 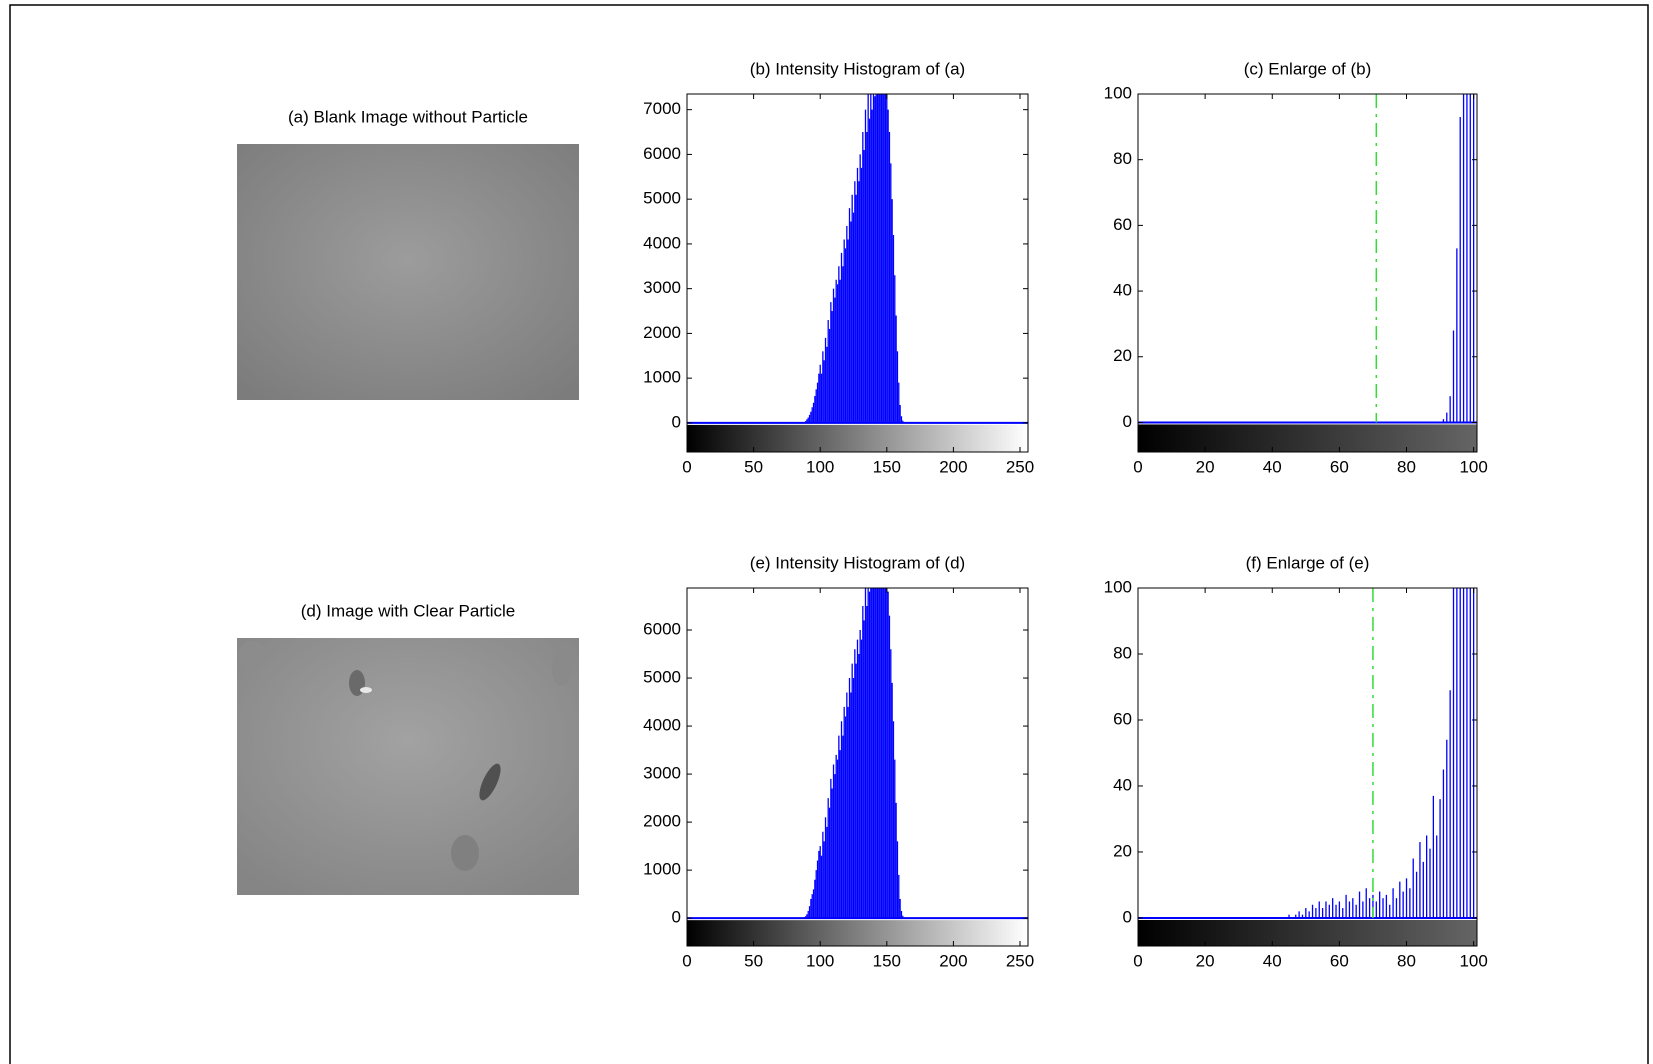 I want to click on image-d, so click(x=408, y=766).